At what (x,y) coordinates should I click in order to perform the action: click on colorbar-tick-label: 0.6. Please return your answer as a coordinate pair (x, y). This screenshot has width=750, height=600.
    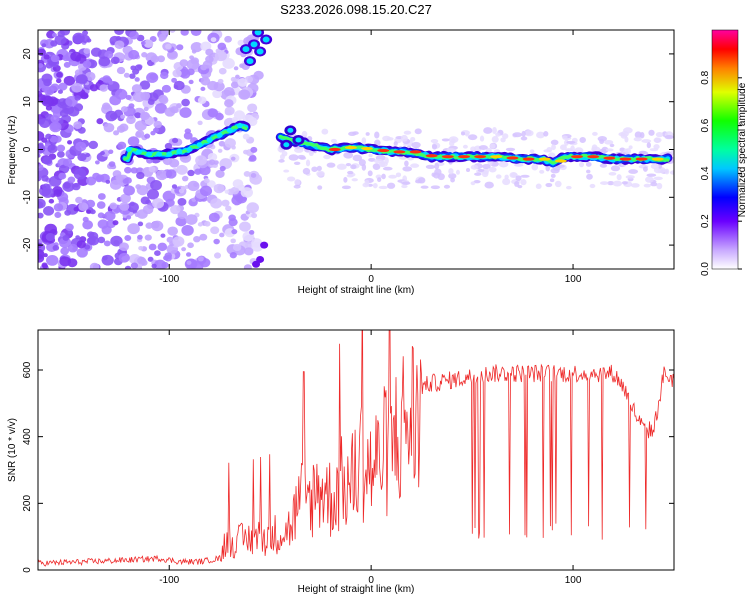
    Looking at the image, I should click on (705, 125).